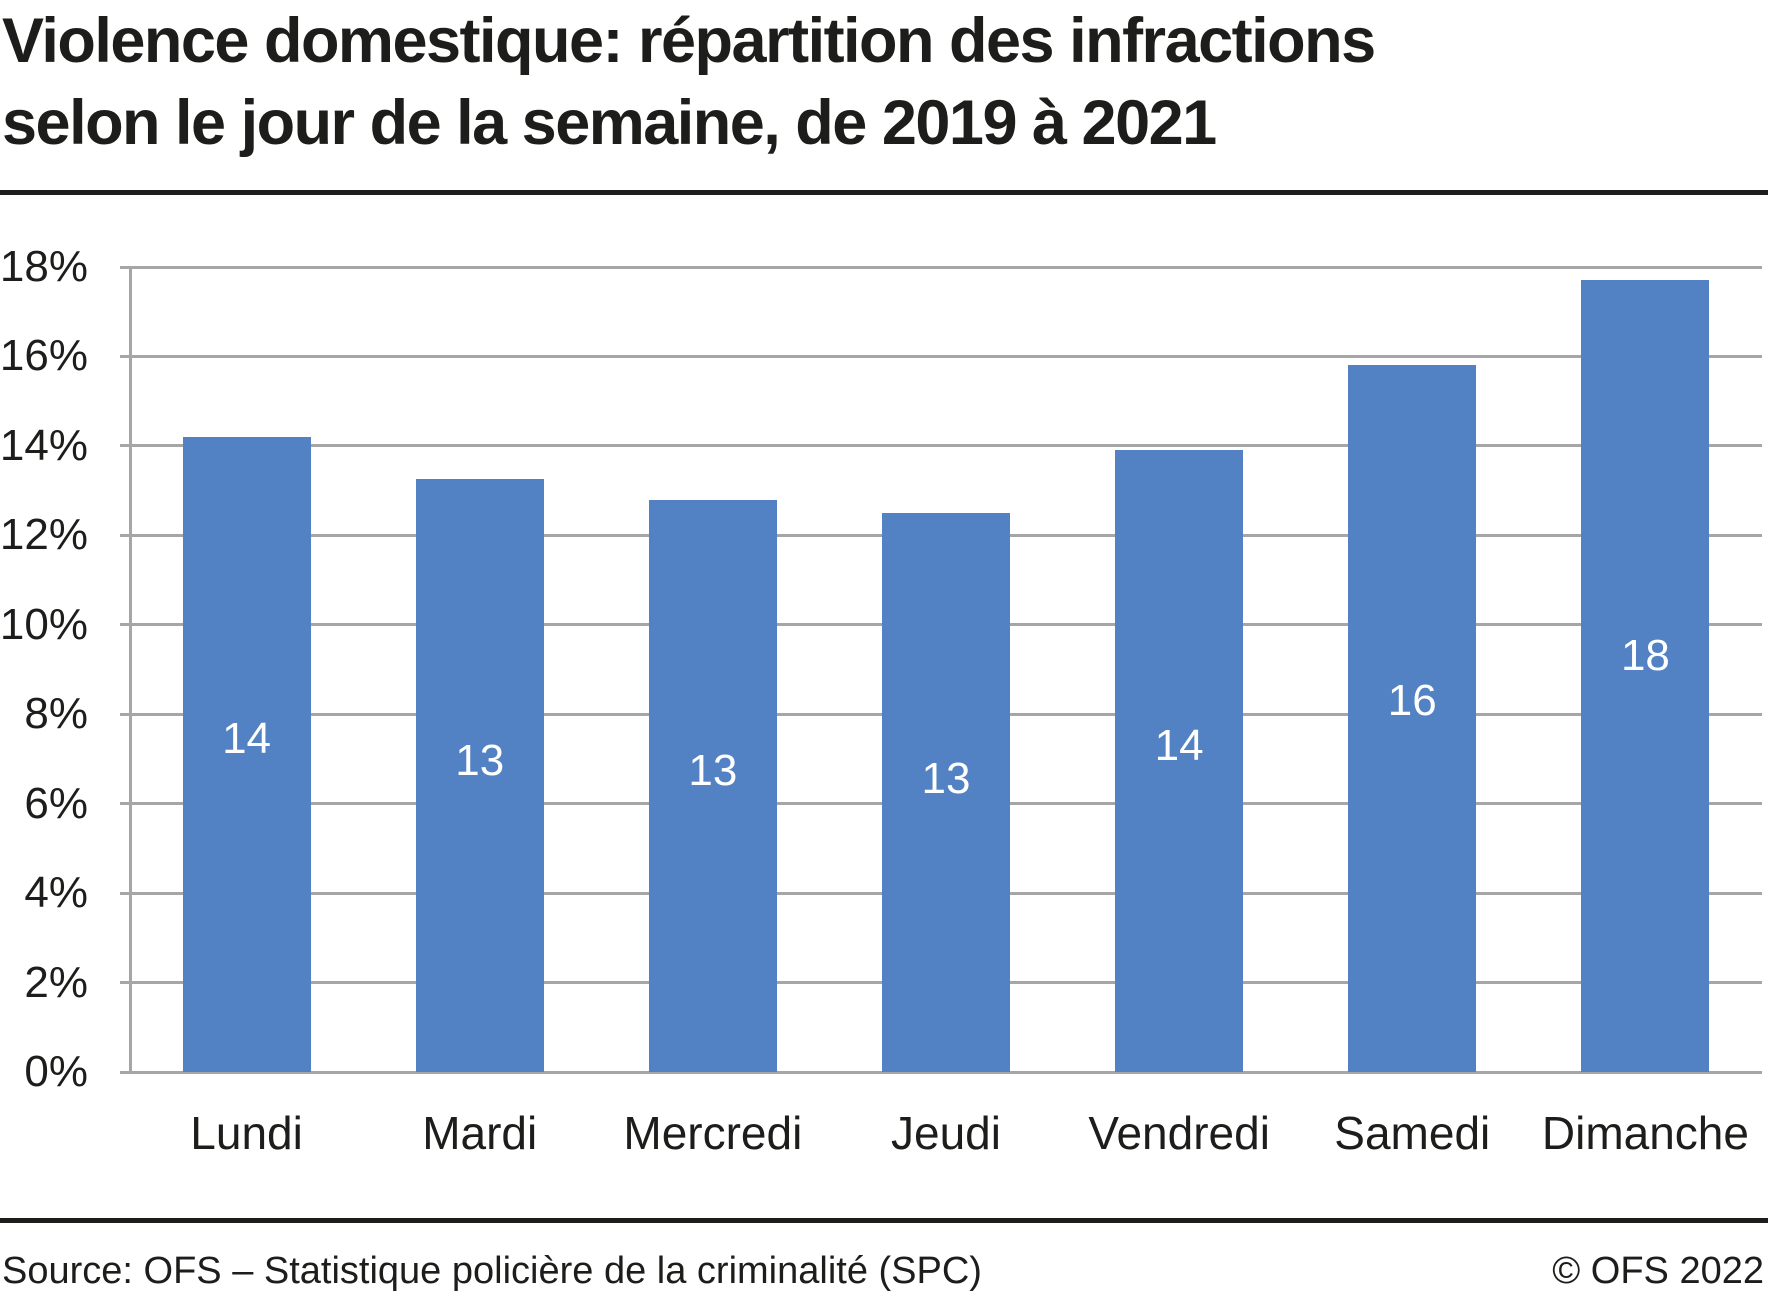 This screenshot has height=1303, width=1768. Describe the element at coordinates (246, 1133) in the screenshot. I see `x-axis-label-lundi: Lundi` at that location.